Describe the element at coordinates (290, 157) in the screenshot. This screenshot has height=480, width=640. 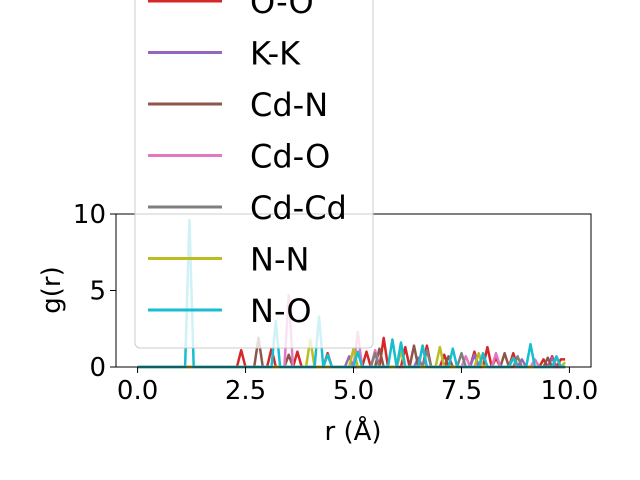
I see `legend-label-cd-o: Cd-O` at that location.